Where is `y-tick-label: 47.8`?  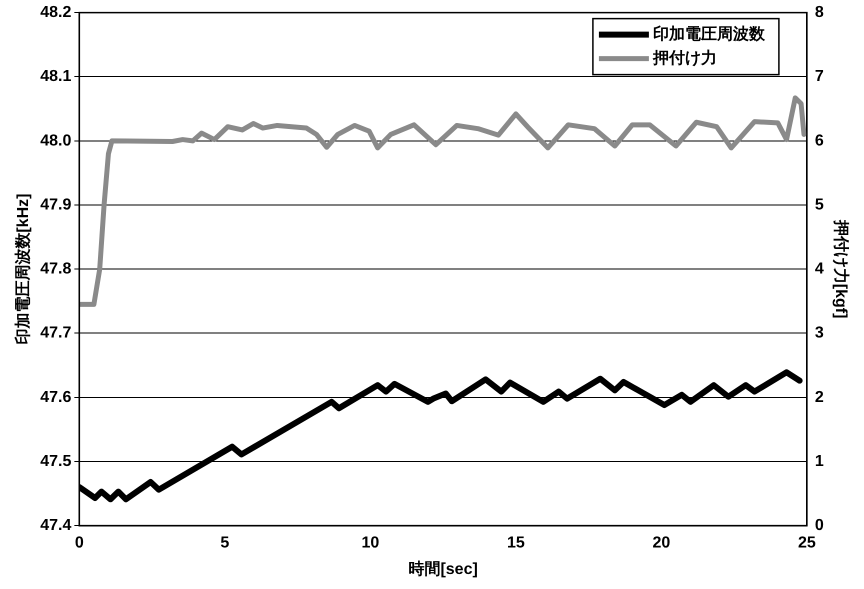
y-tick-label: 47.8 is located at coordinates (56, 269).